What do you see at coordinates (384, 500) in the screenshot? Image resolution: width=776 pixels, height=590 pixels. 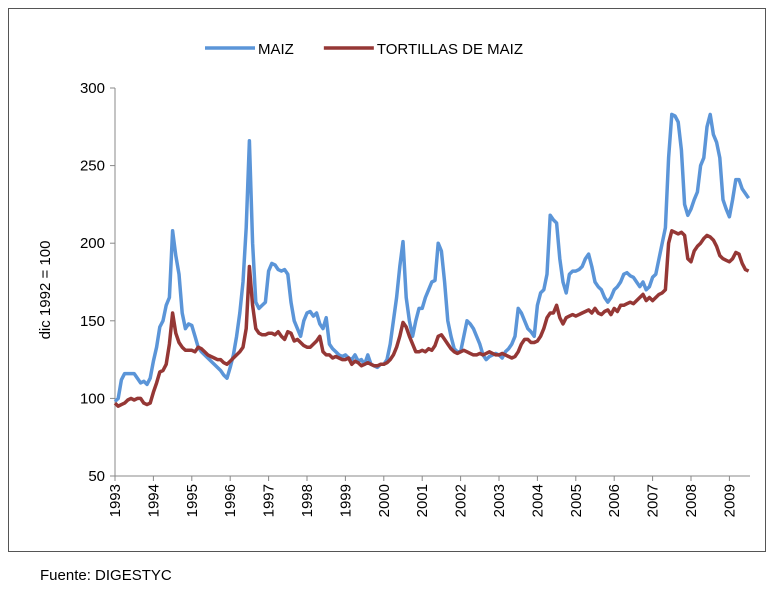 I see `x-tick-label: 2000` at bounding box center [384, 500].